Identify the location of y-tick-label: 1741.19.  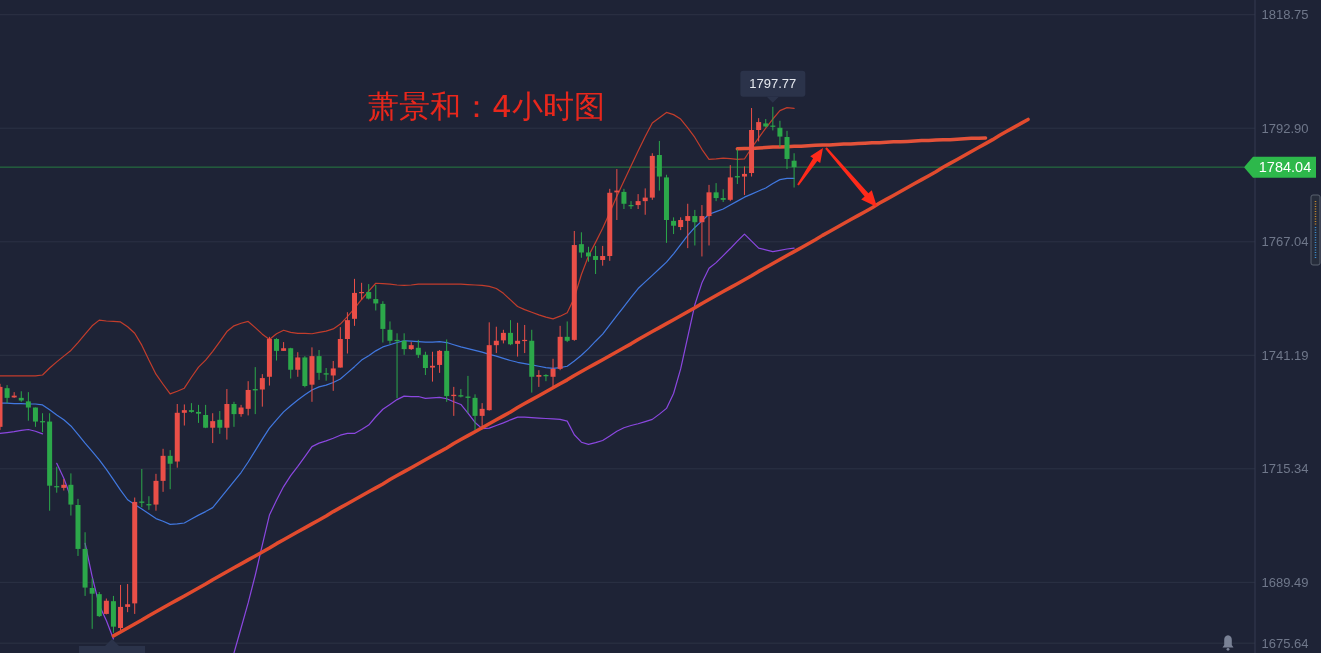
(1285, 355).